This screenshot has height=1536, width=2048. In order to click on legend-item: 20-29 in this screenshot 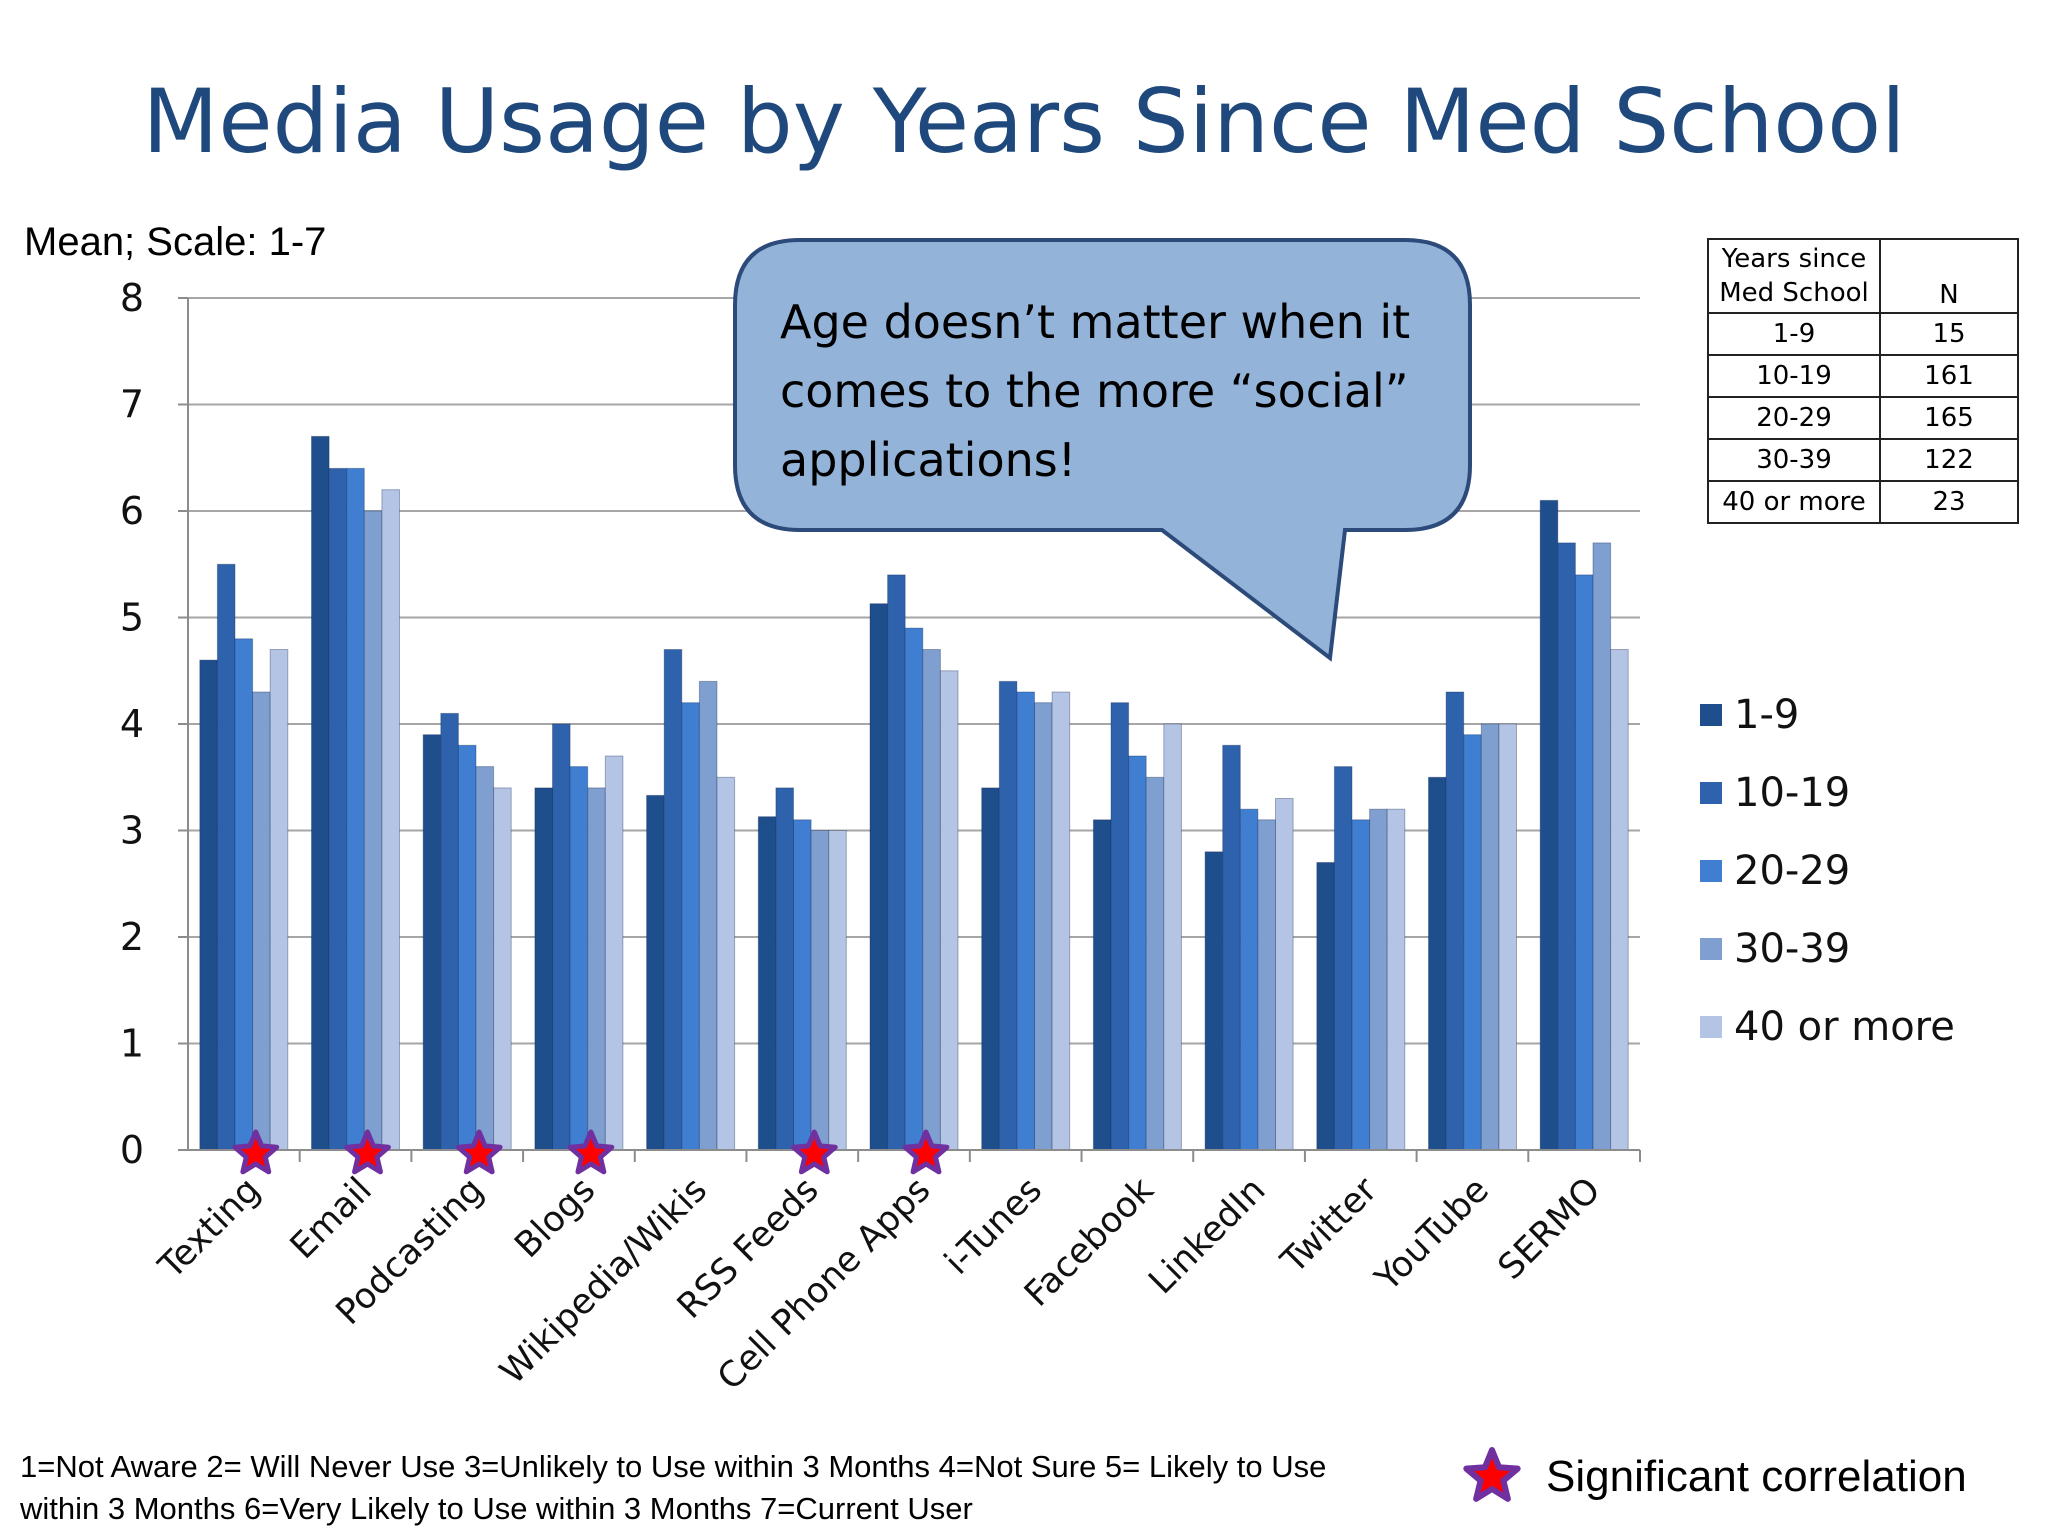, I will do `click(1827, 871)`.